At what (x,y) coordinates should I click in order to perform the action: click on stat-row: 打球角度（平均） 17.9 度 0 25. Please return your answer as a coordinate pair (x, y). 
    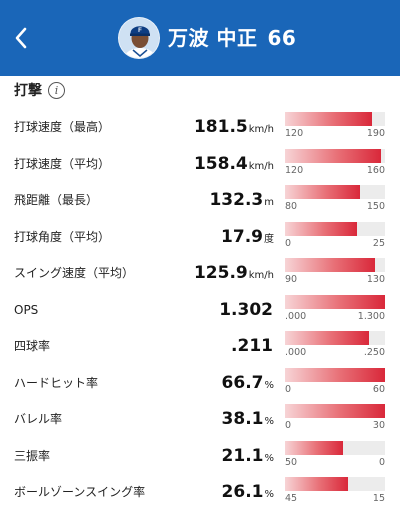
    Looking at the image, I should click on (200, 237).